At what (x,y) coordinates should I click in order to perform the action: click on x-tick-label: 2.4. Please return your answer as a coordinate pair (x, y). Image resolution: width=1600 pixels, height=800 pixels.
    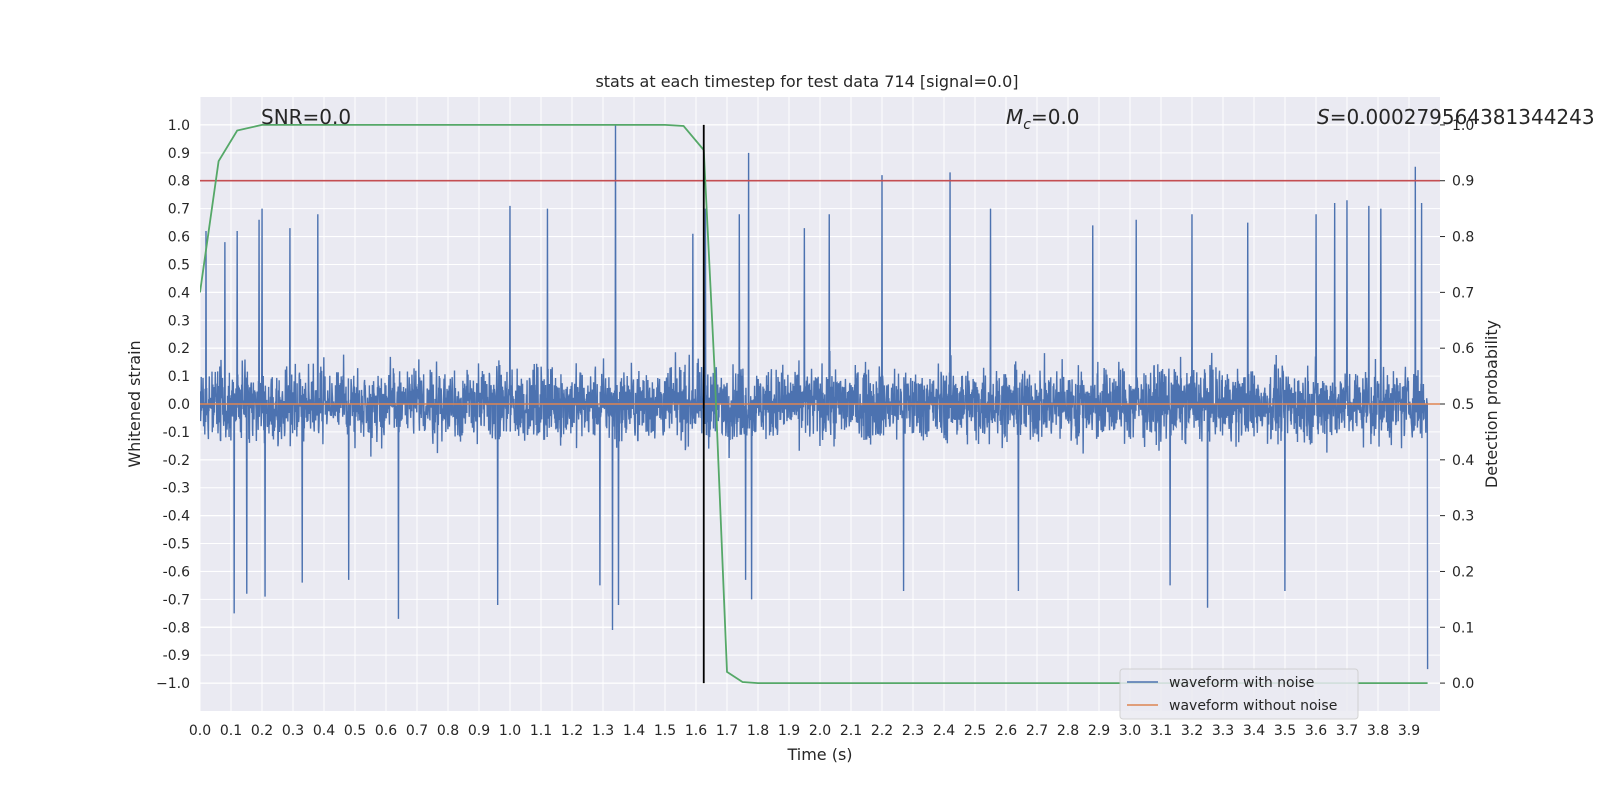
    Looking at the image, I should click on (944, 731).